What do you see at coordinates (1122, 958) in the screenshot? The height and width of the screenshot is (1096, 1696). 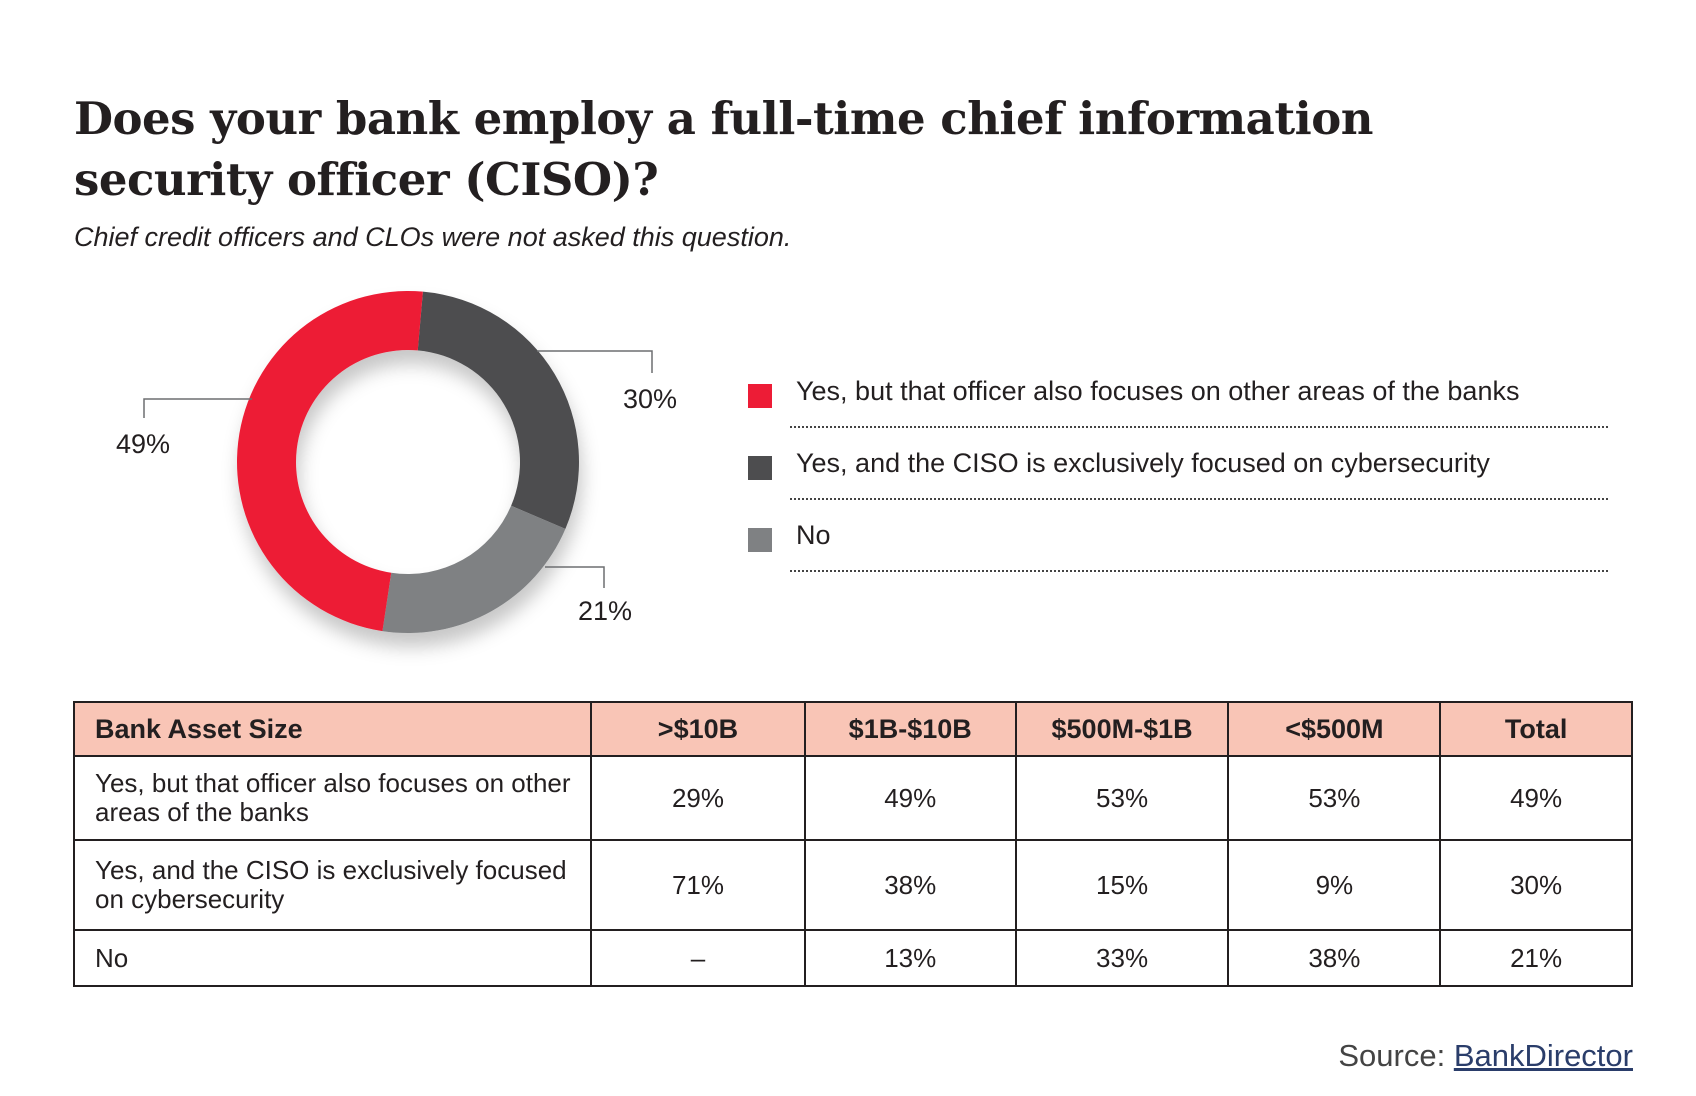 I see `table-cell: 33%` at bounding box center [1122, 958].